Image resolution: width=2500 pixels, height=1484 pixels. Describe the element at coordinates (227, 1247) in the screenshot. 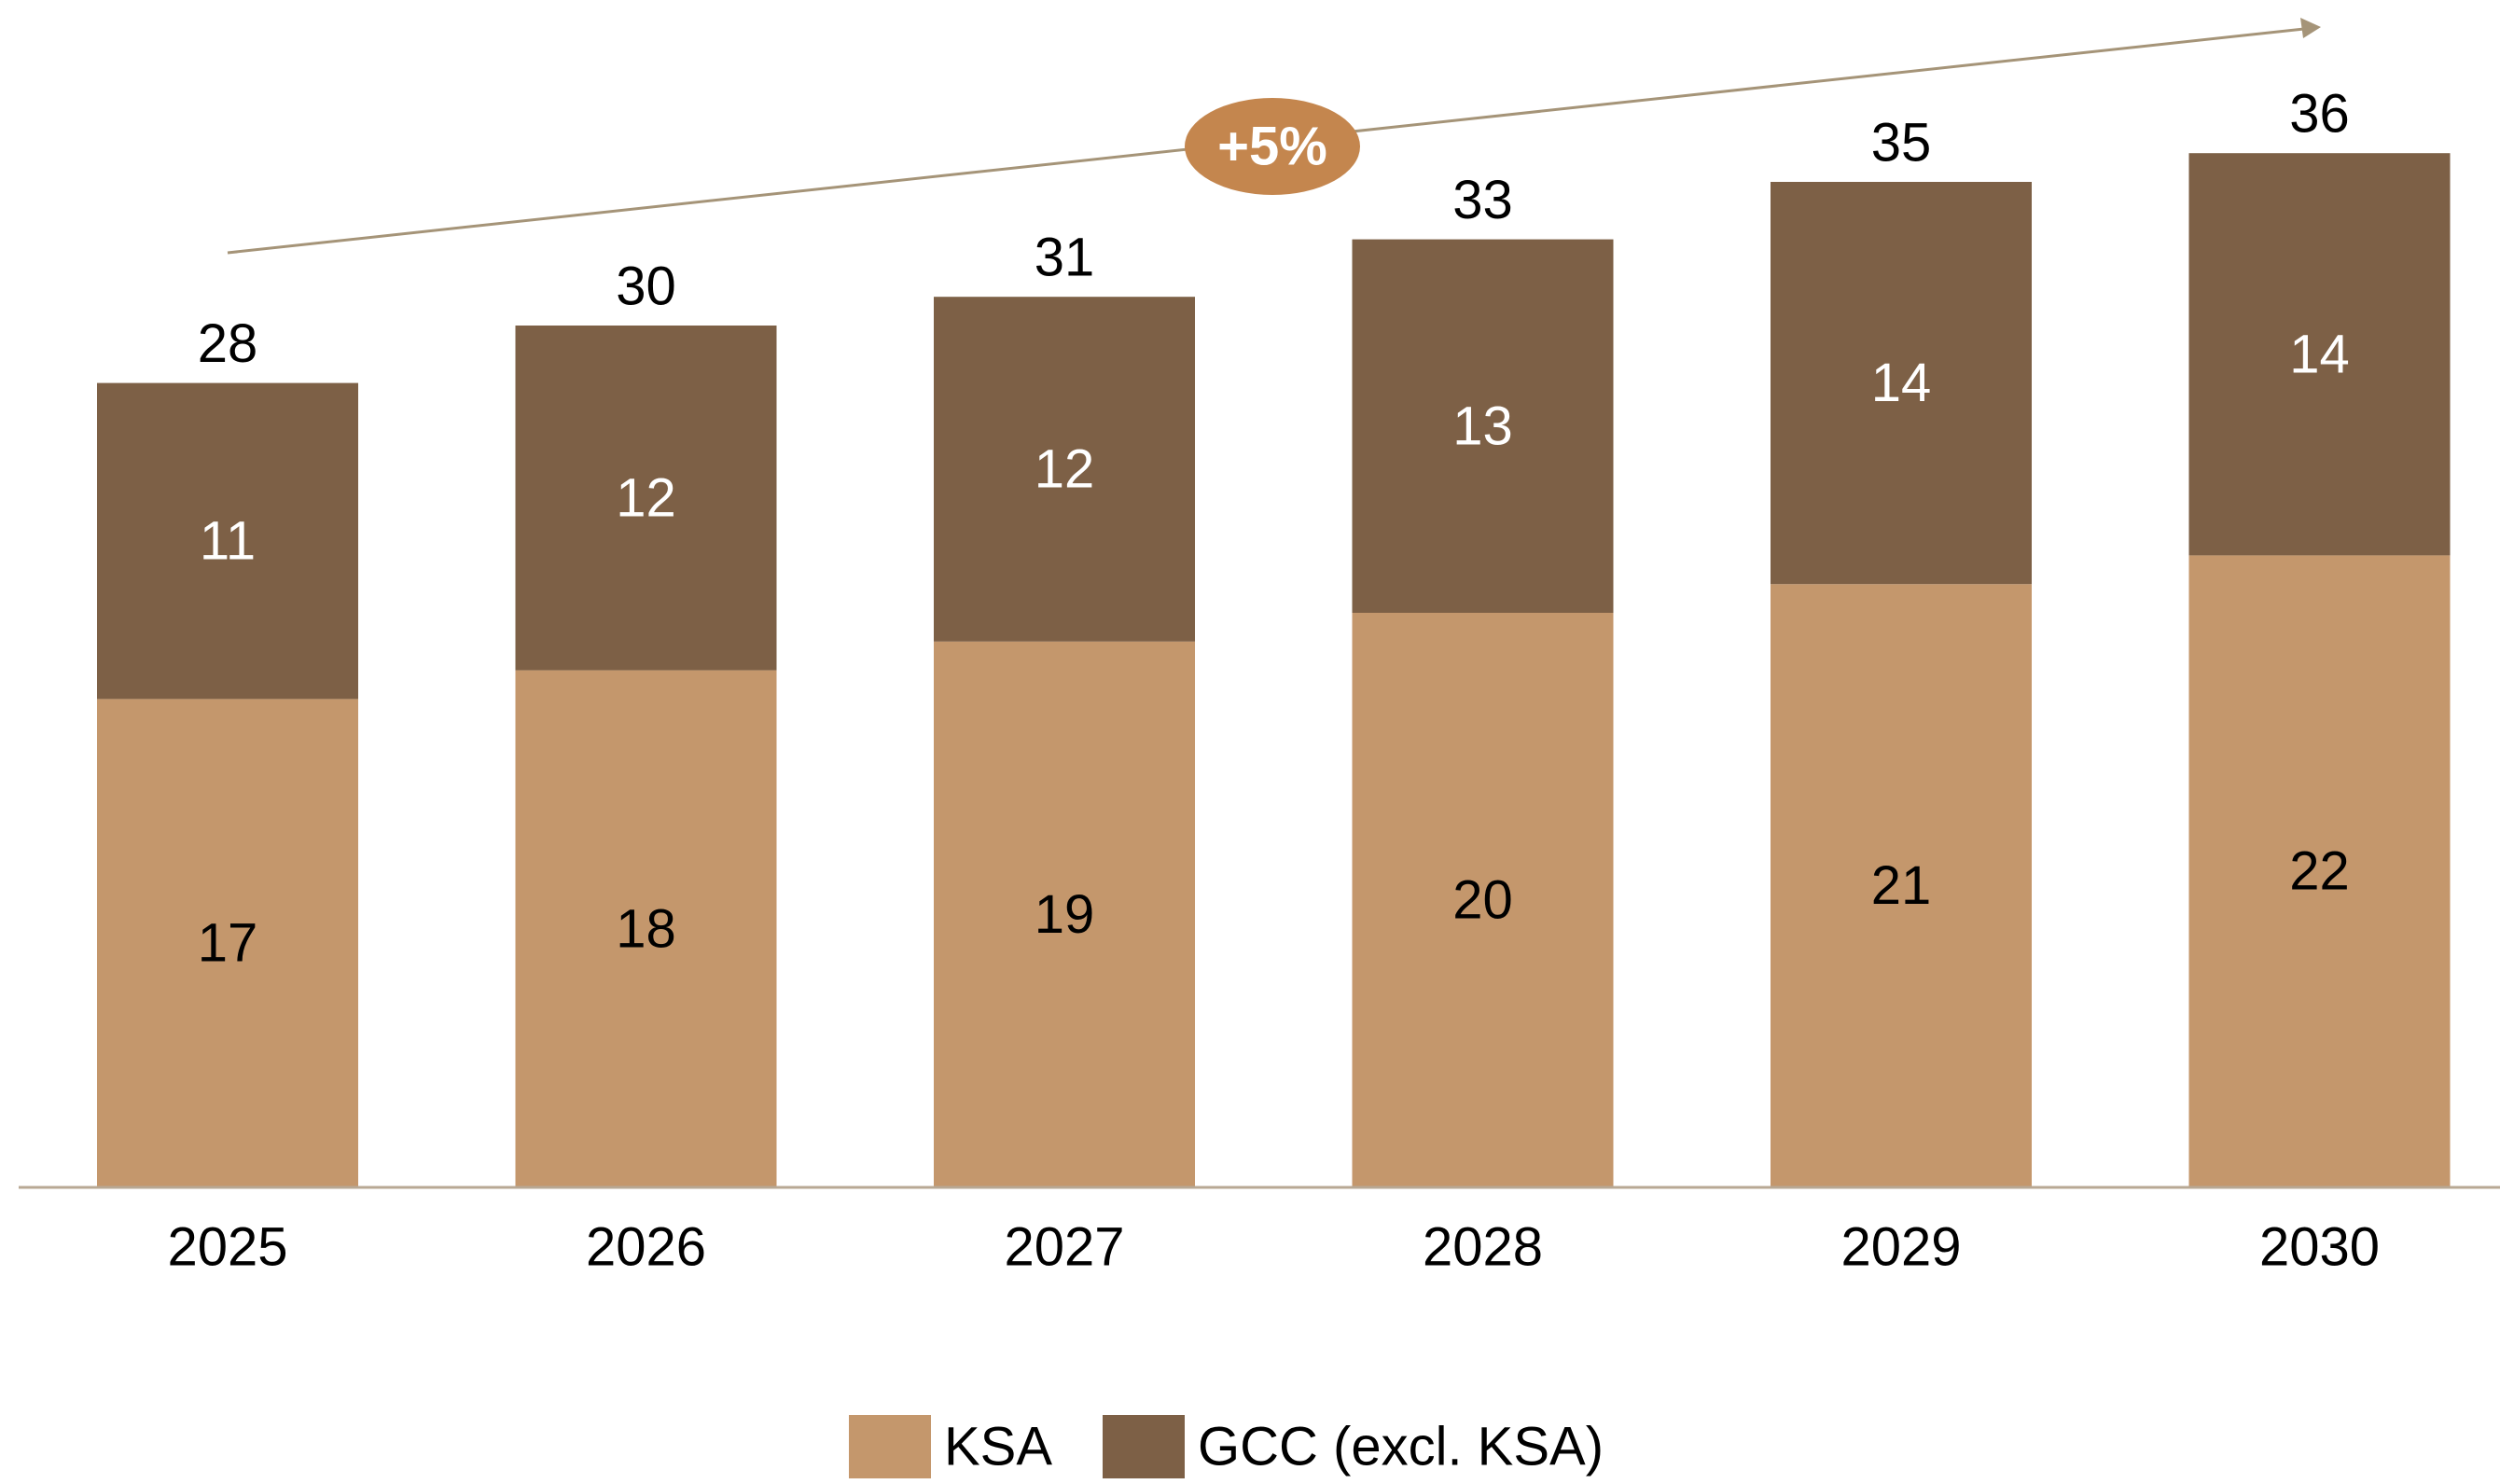

I see `x-tick-label-2025: 2025` at that location.